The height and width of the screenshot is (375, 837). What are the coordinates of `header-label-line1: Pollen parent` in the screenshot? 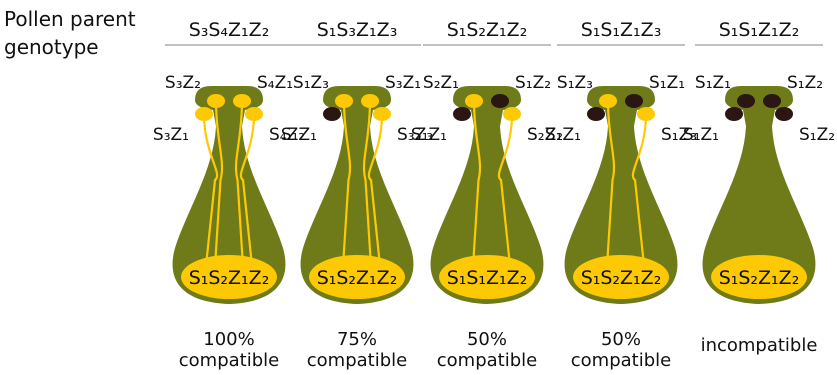 It's located at (70, 19).